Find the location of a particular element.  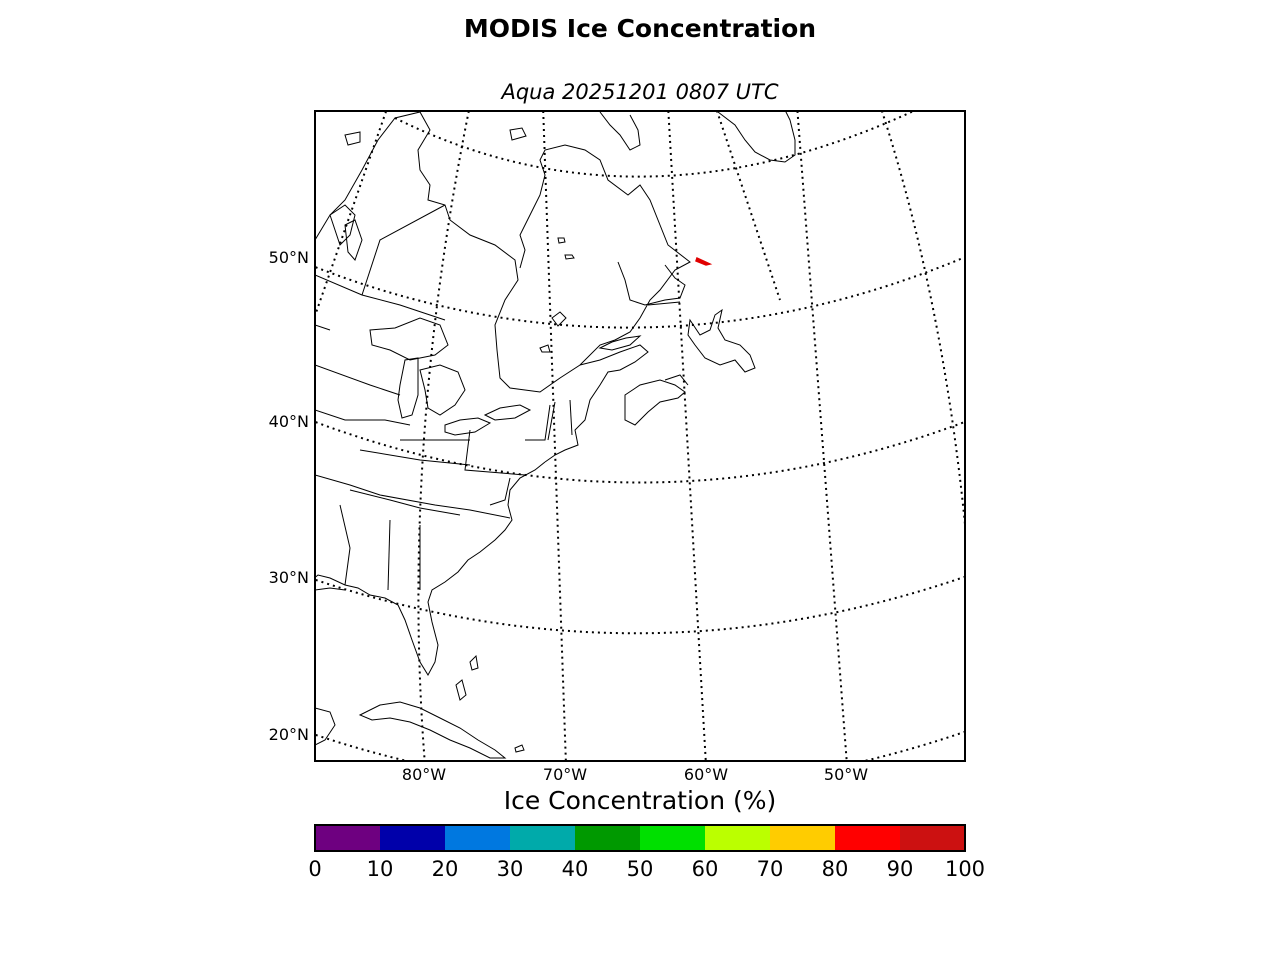

colorbar-frame is located at coordinates (640, 838).